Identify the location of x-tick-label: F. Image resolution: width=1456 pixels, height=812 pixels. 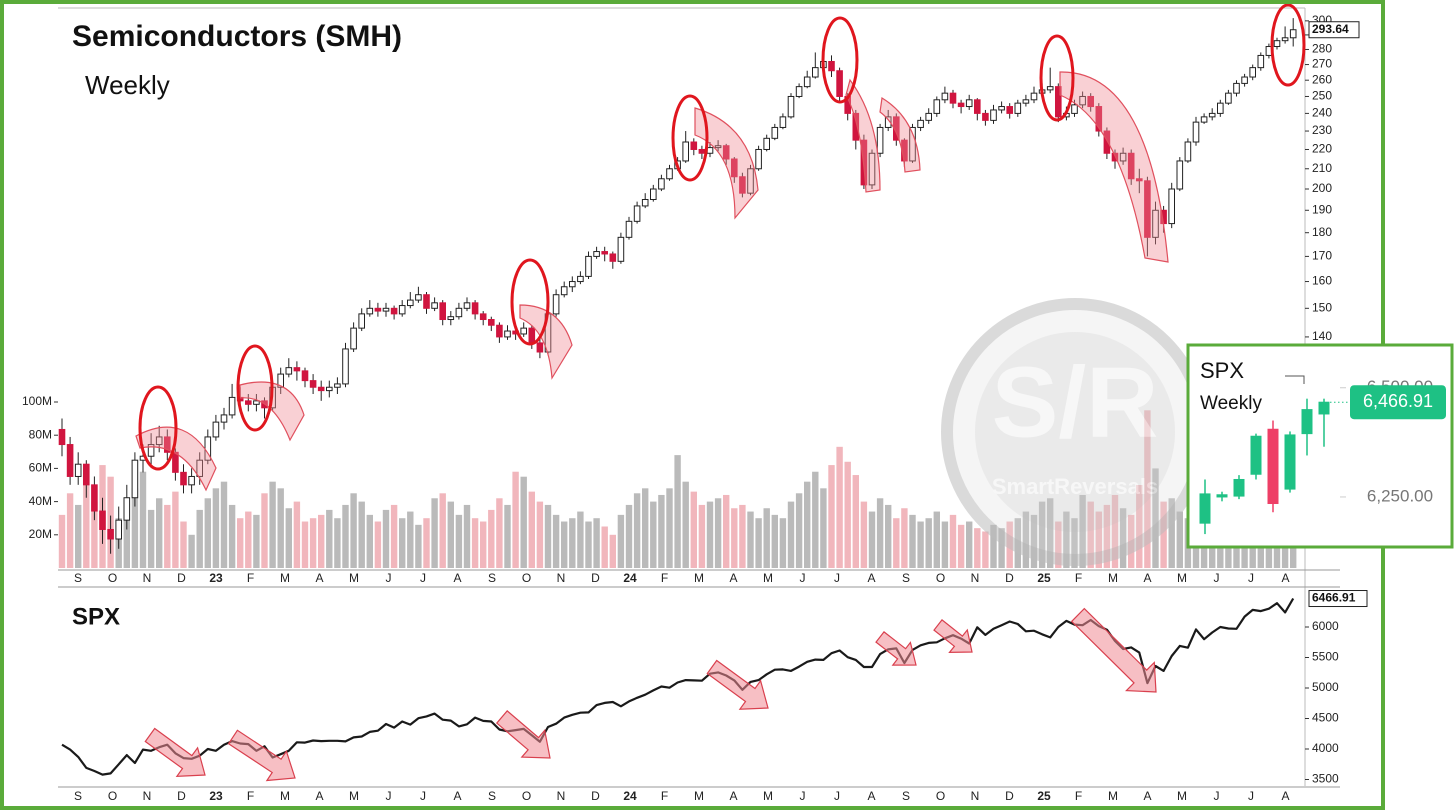
(664, 578).